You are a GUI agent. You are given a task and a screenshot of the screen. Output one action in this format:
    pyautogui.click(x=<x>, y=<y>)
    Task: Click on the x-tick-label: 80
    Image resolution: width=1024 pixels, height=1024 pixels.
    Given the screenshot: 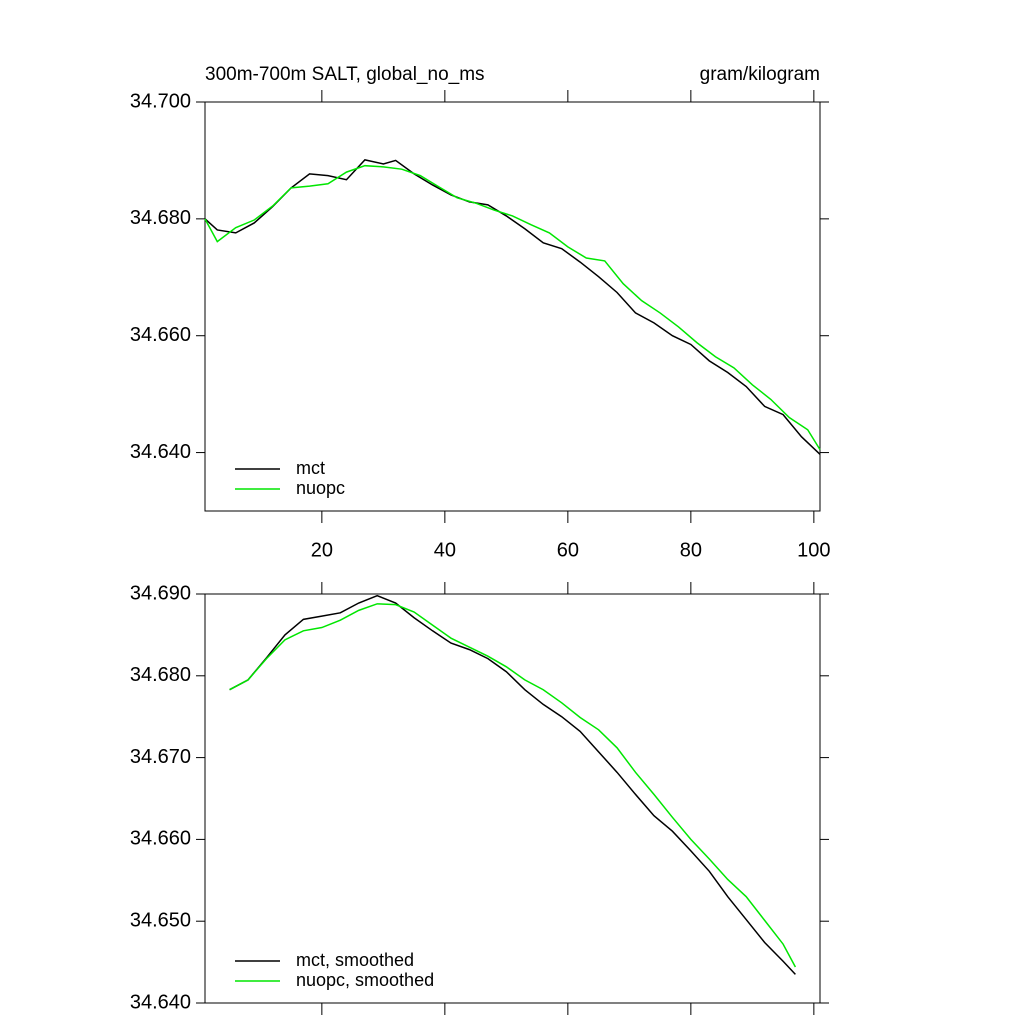 What is the action you would take?
    pyautogui.click(x=691, y=550)
    